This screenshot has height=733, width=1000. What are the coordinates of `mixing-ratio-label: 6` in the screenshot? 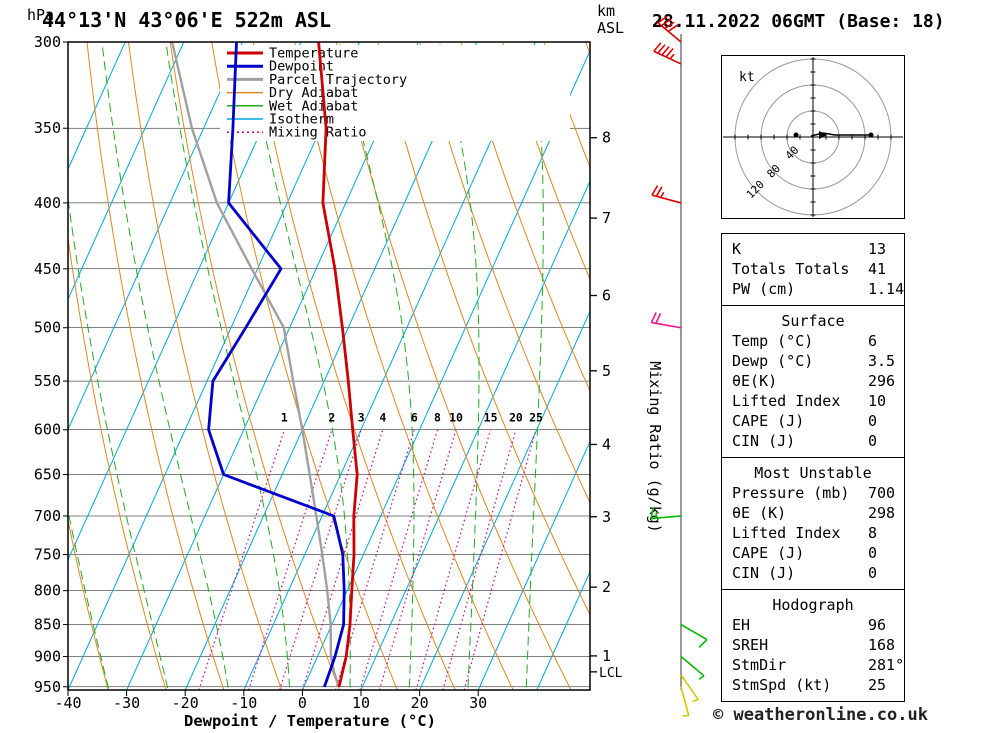 It's located at (414, 418).